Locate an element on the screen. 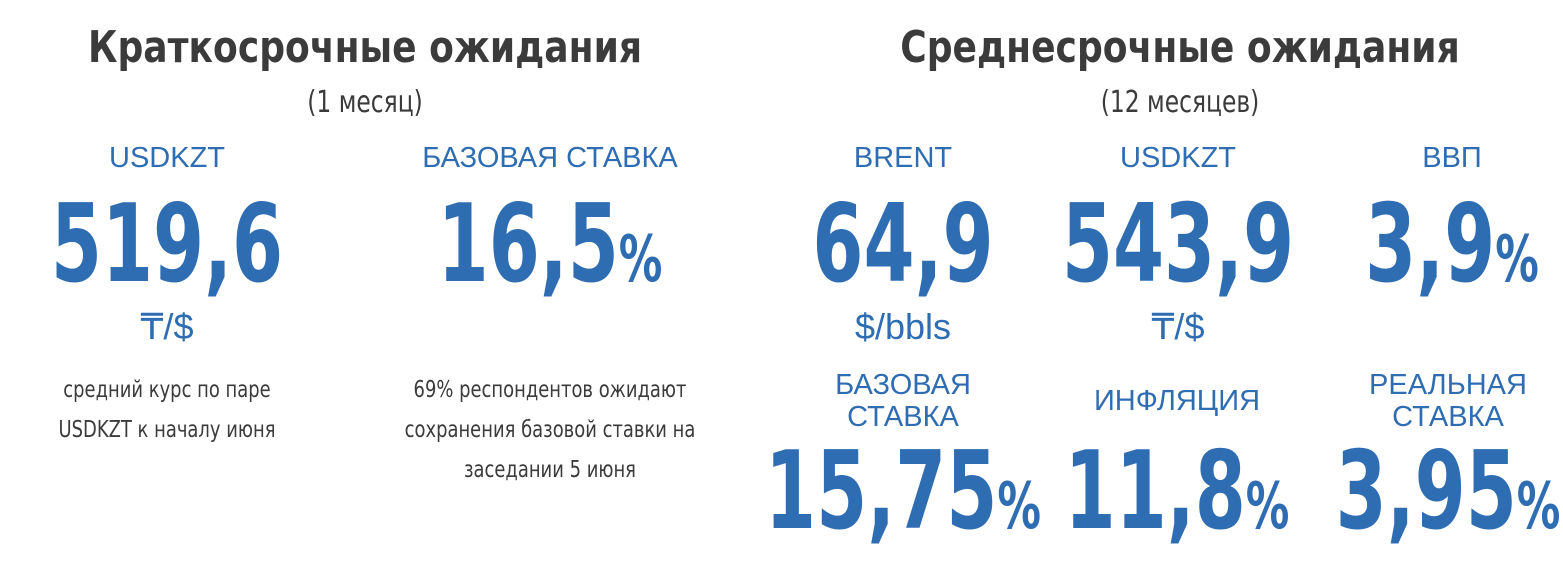 This screenshot has height=571, width=1563. number-value: 3,9 is located at coordinates (1430, 244).